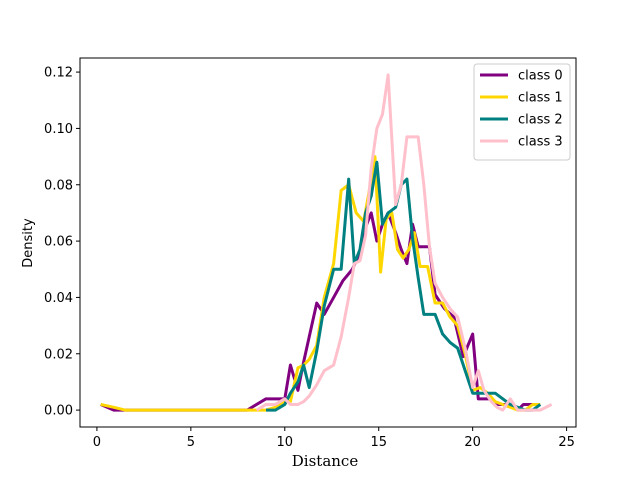 Image resolution: width=640 pixels, height=480 pixels. What do you see at coordinates (58, 354) in the screenshot?
I see `y-tick-label: 0.02` at bounding box center [58, 354].